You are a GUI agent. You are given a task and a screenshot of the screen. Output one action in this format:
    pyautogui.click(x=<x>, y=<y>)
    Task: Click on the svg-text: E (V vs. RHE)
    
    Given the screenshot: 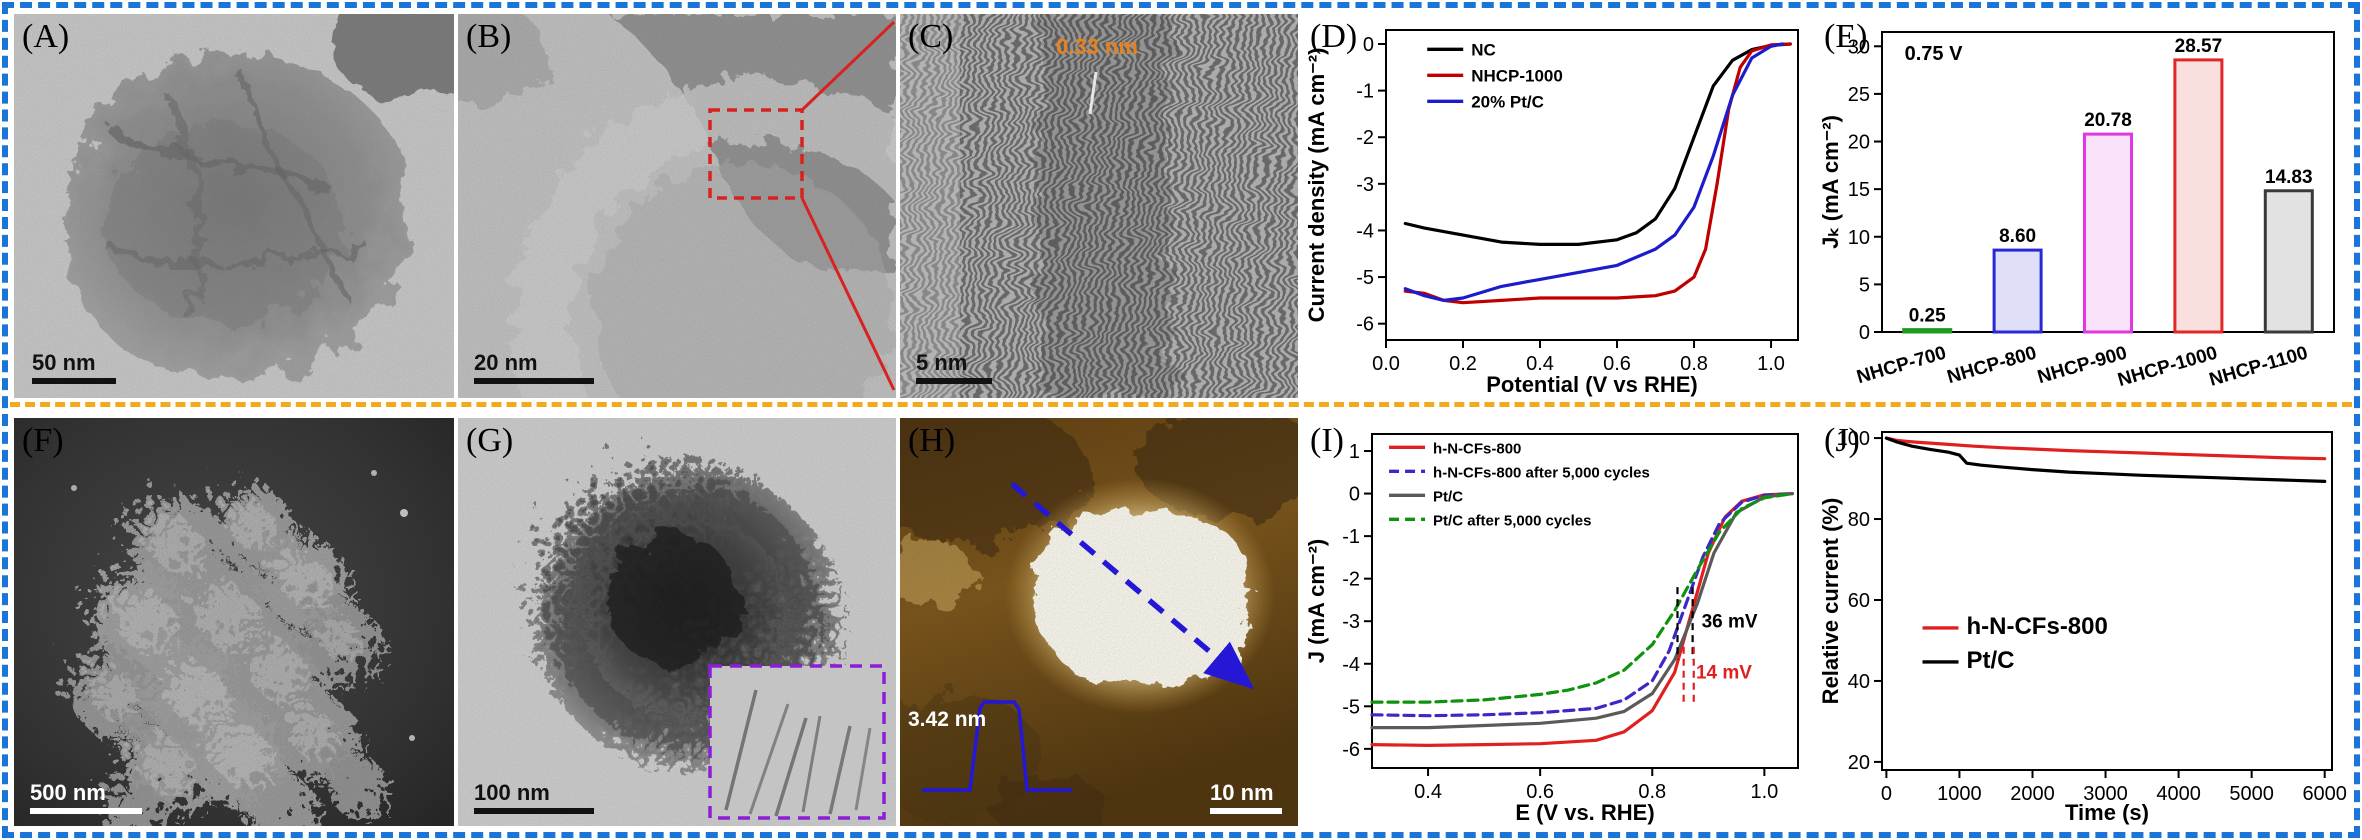 What is the action you would take?
    pyautogui.click(x=1584, y=812)
    